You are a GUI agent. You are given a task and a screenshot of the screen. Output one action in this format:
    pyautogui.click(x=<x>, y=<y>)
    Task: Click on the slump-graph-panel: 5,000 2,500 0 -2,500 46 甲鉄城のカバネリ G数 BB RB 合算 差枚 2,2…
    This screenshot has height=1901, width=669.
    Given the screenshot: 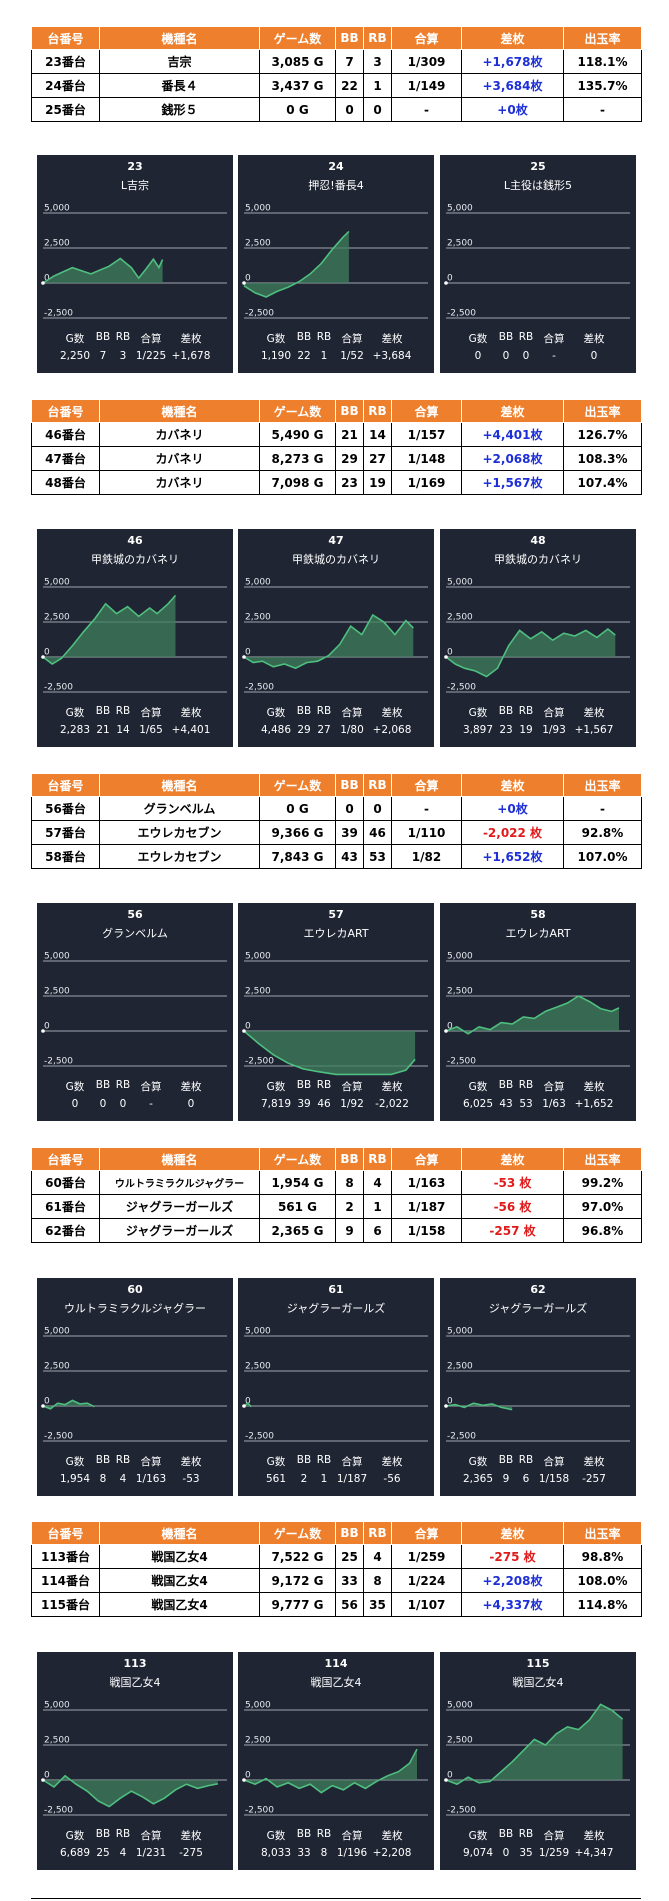 What is the action you would take?
    pyautogui.click(x=135, y=638)
    